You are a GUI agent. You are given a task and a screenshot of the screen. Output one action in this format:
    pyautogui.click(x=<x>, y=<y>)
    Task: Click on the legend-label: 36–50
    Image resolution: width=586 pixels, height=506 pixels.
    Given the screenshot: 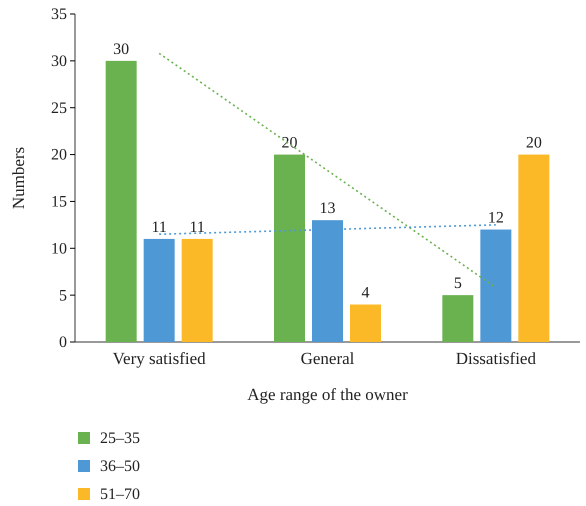 What is the action you would take?
    pyautogui.click(x=120, y=466)
    